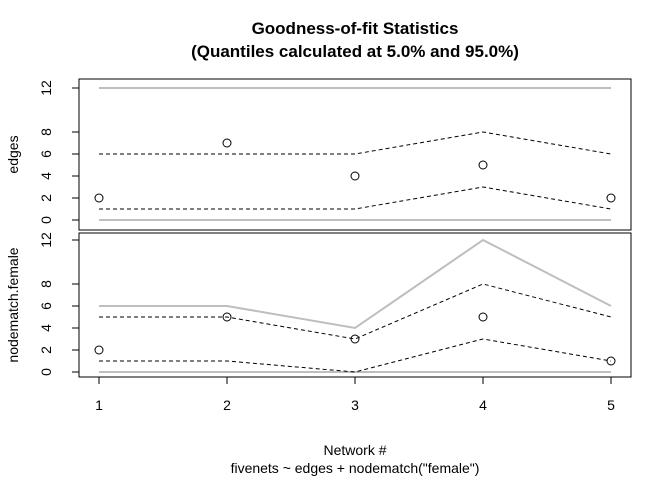 The width and height of the screenshot is (672, 480). Describe the element at coordinates (355, 28) in the screenshot. I see `chart-title: Goodness-of-fit Statistics` at that location.